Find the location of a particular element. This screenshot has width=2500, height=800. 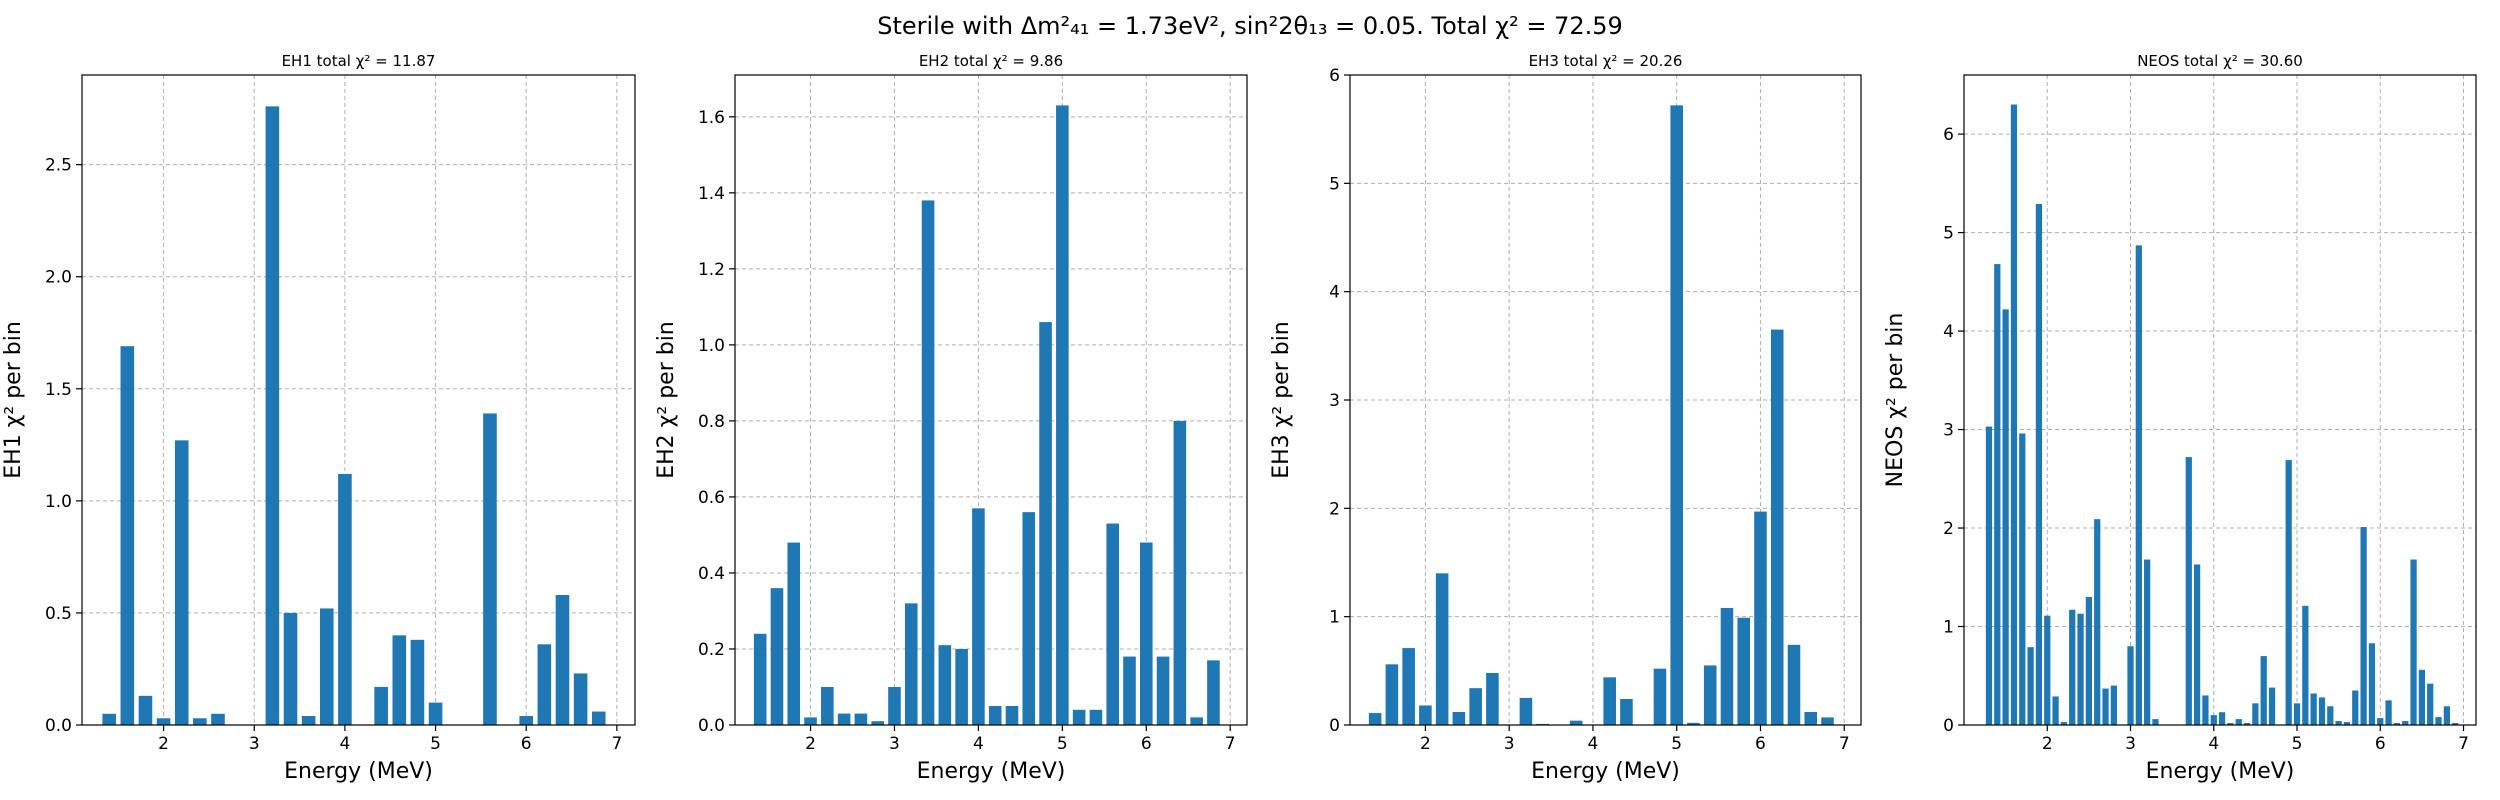

y-tick-label: 0.0 is located at coordinates (58, 726).